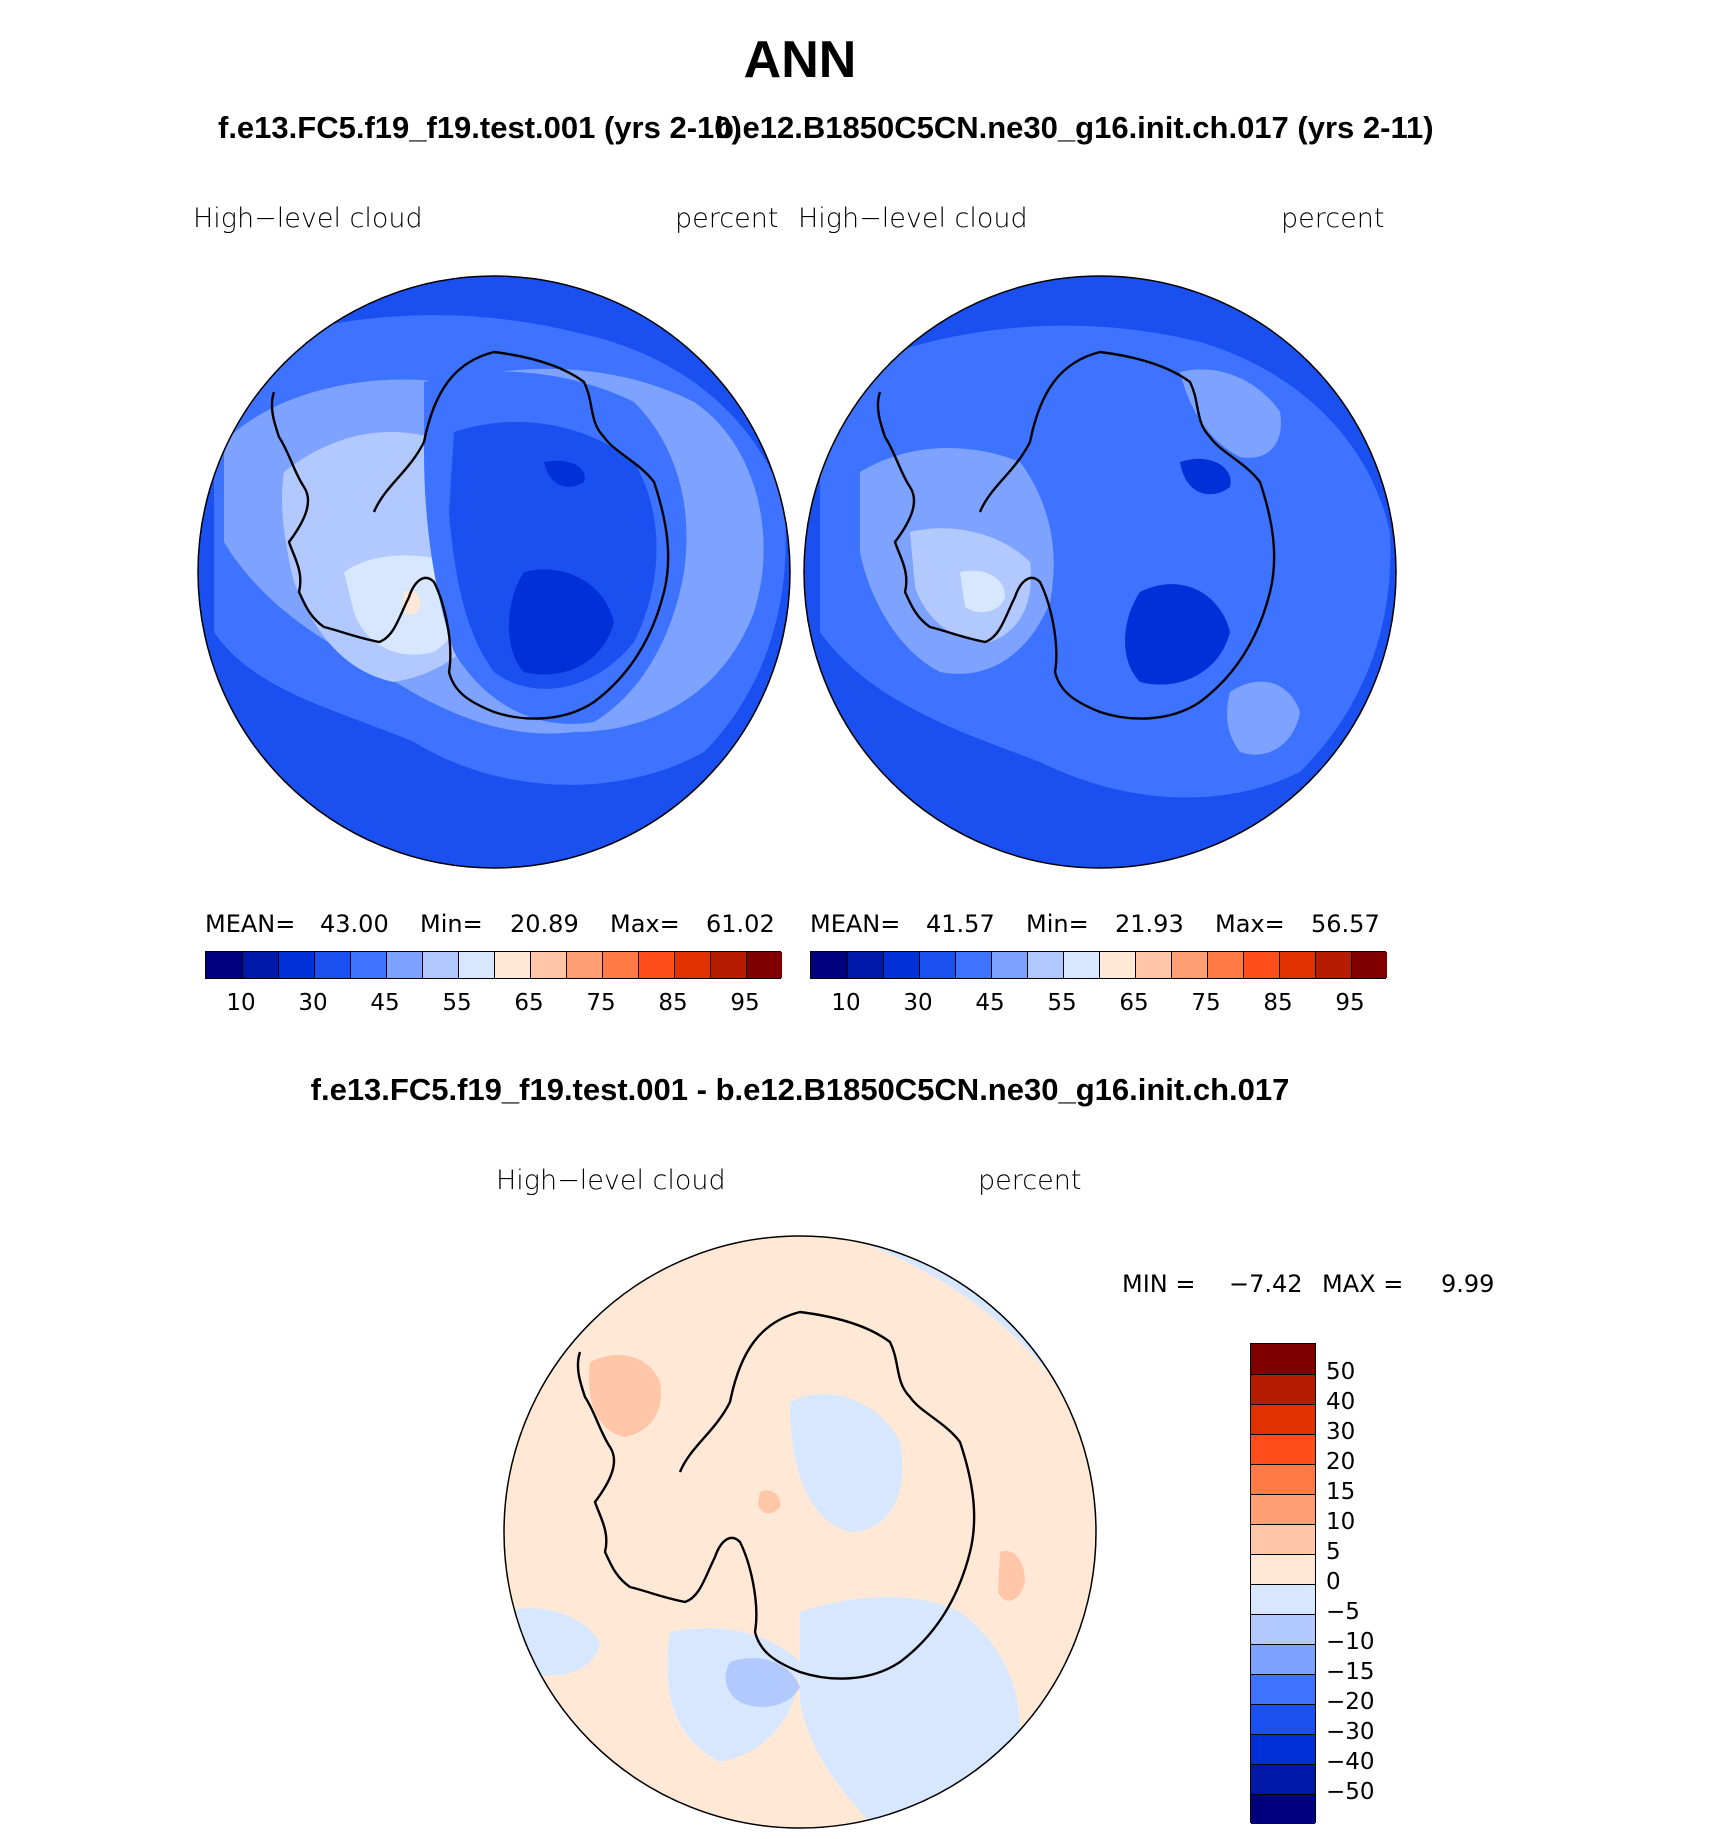  I want to click on map2-boundary, so click(1100, 572).